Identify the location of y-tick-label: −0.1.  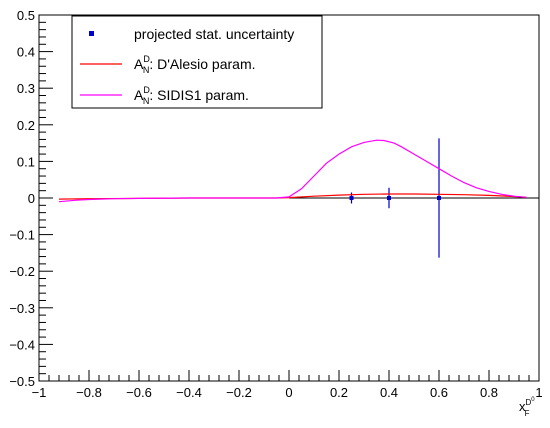
(22, 235).